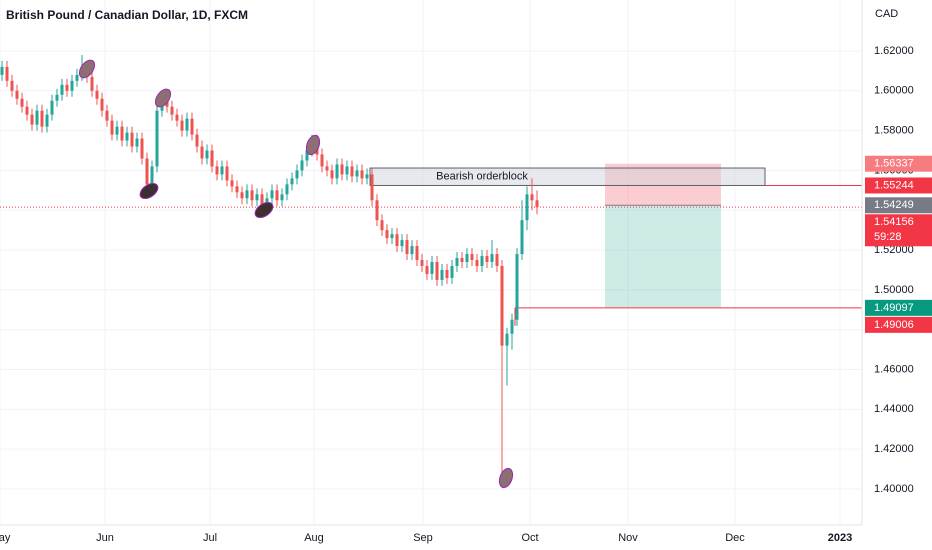 Image resolution: width=932 pixels, height=550 pixels. I want to click on y-tick-label: 1.52000, so click(894, 250).